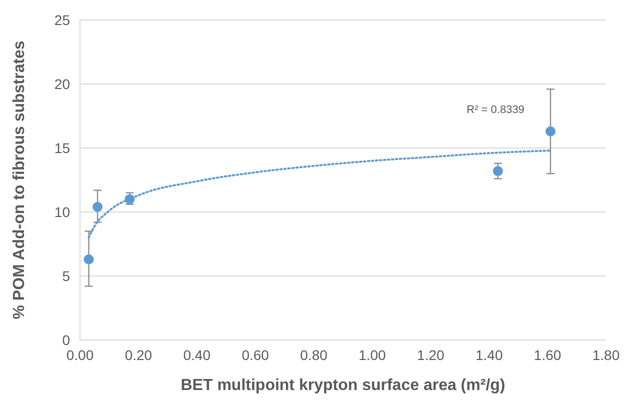 The width and height of the screenshot is (624, 404). Describe the element at coordinates (62, 84) in the screenshot. I see `y-tick-label: 20` at that location.